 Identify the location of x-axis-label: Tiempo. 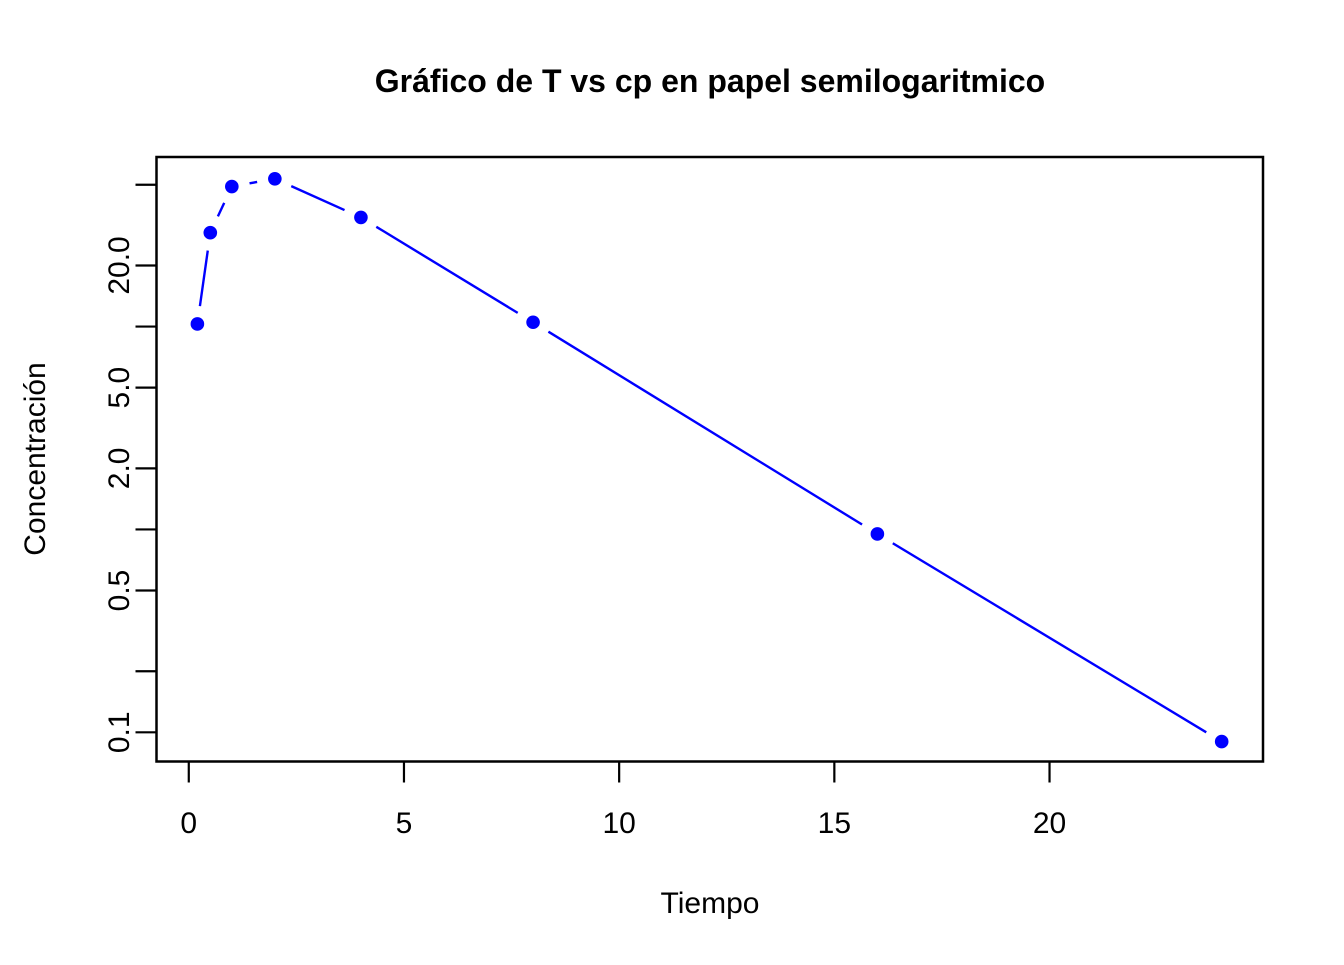
(710, 903).